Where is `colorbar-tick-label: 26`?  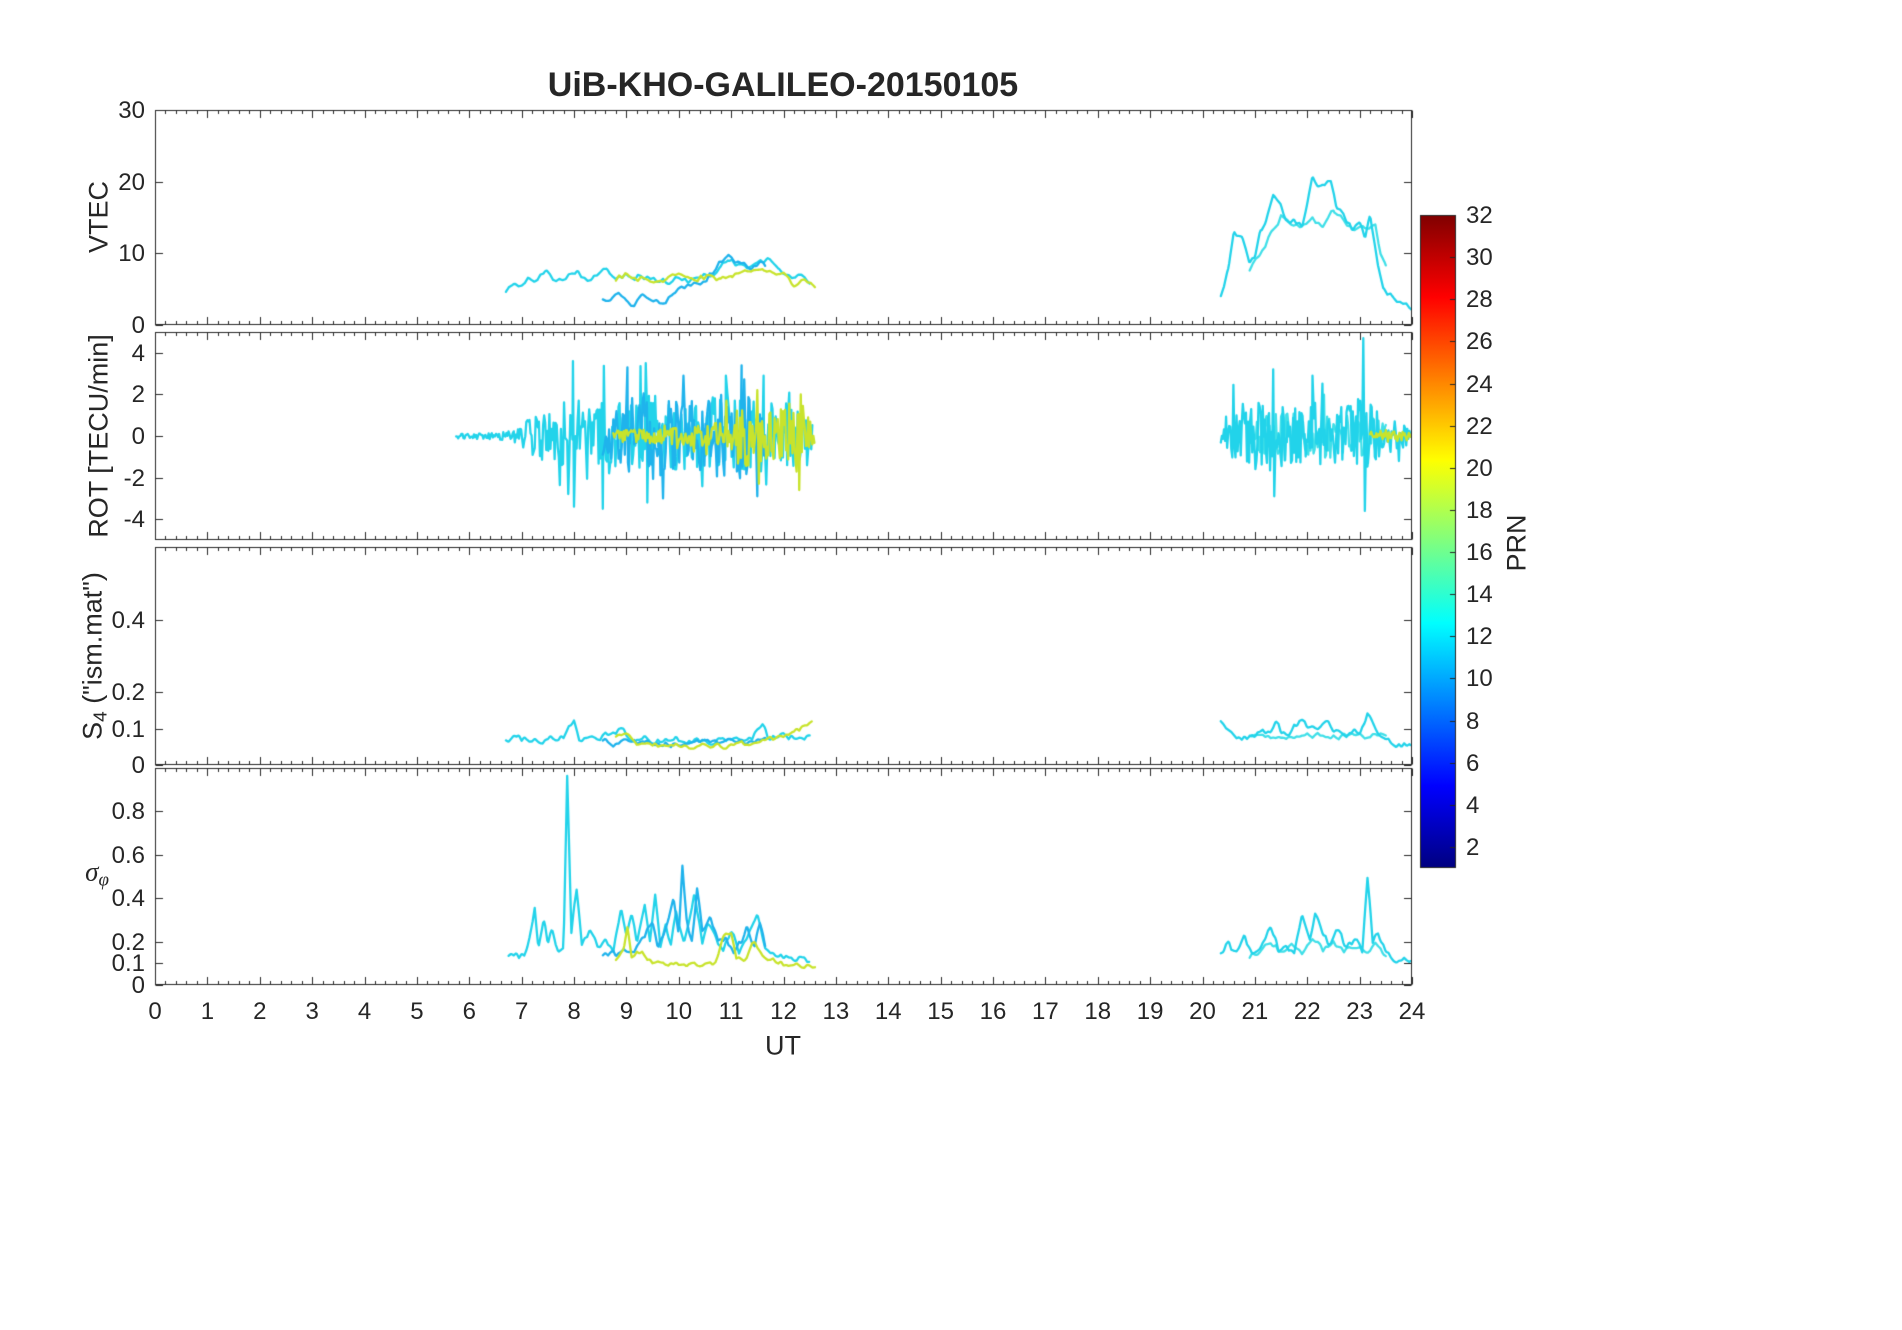 colorbar-tick-label: 26 is located at coordinates (1479, 341).